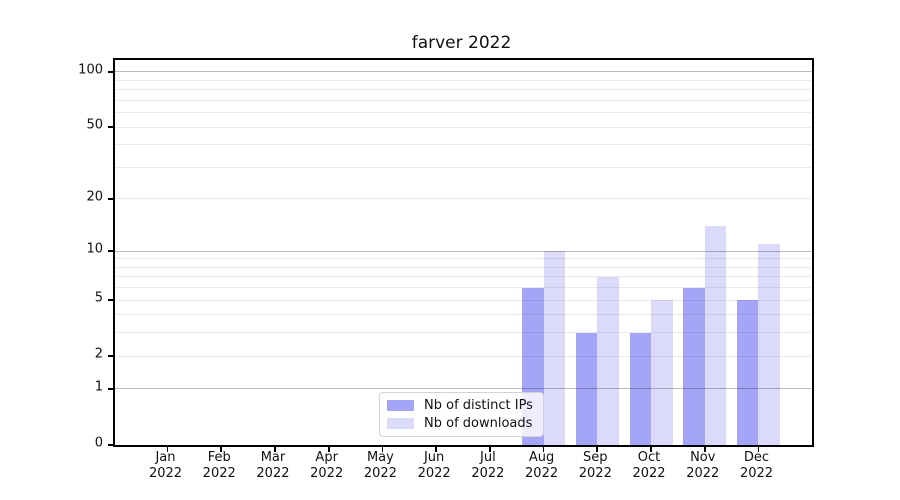 This screenshot has width=900, height=500. I want to click on y-axis-tick-label-0: 0, so click(98, 443).